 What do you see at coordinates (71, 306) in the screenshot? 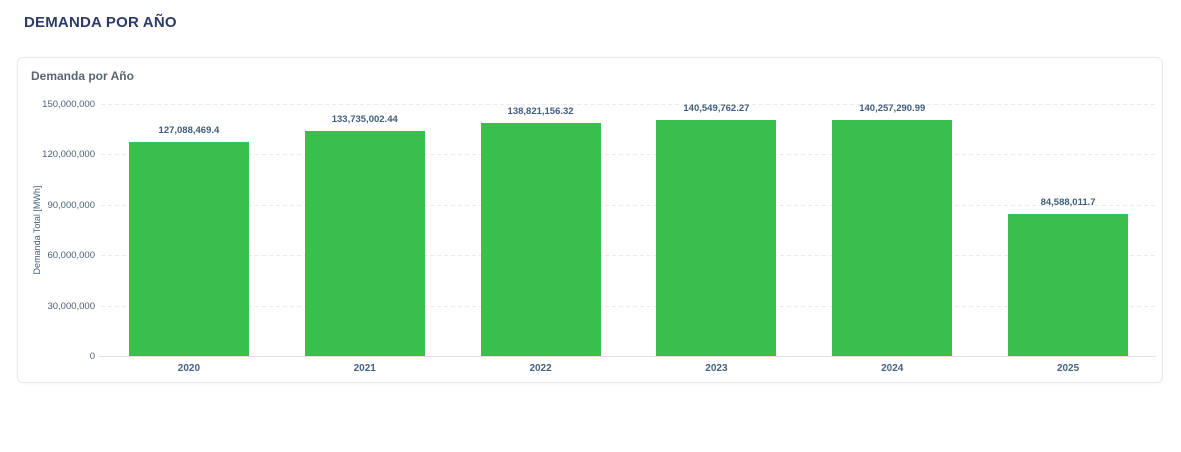
I see `y-tick-label: 30,000,000` at bounding box center [71, 306].